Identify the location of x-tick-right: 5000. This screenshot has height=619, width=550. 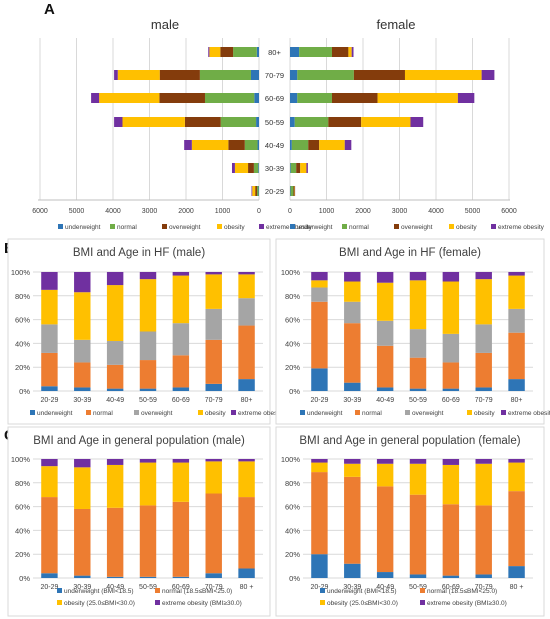
(473, 211).